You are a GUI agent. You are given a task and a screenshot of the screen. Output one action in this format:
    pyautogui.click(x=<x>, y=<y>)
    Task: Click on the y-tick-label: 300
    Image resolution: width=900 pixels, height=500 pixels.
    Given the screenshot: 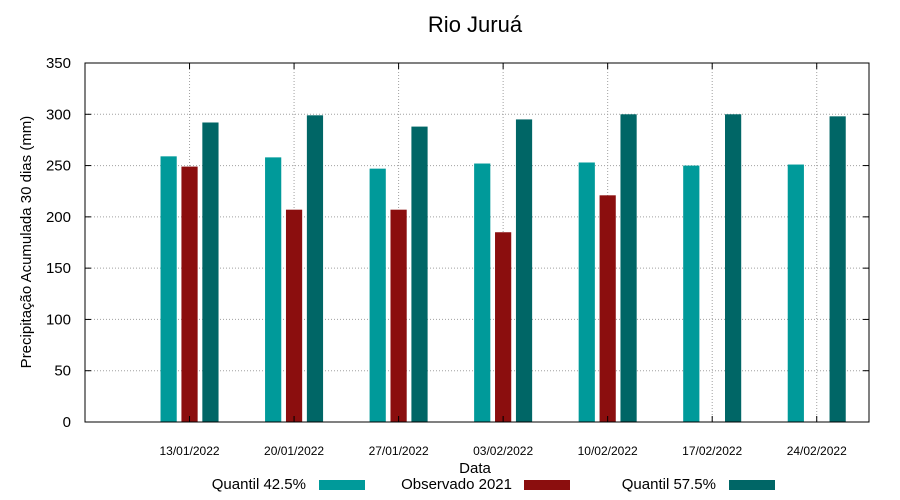 What is the action you would take?
    pyautogui.click(x=58, y=114)
    